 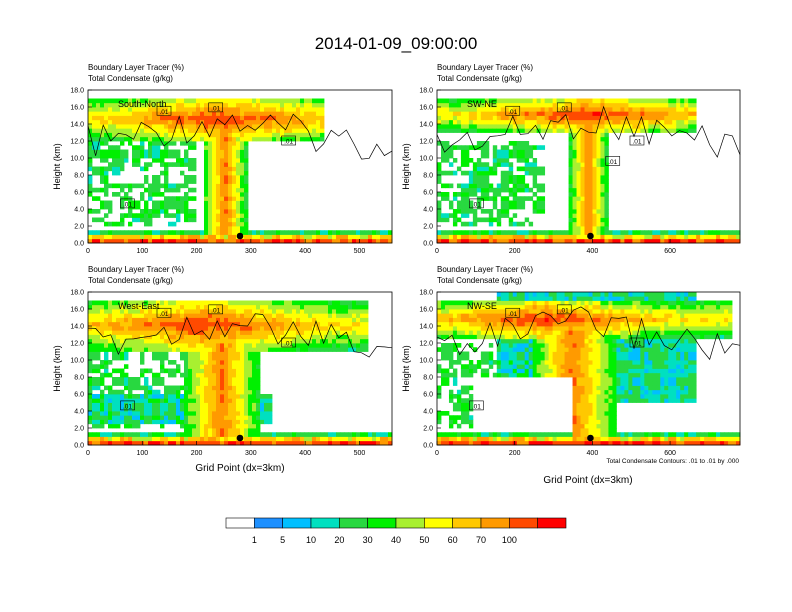 I want to click on x-tick-label: 400, so click(x=305, y=251).